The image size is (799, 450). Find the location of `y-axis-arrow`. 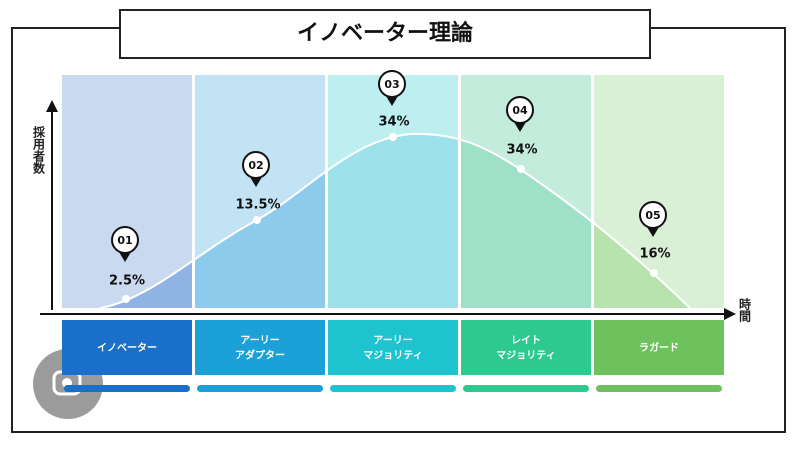

y-axis-arrow is located at coordinates (52, 106).